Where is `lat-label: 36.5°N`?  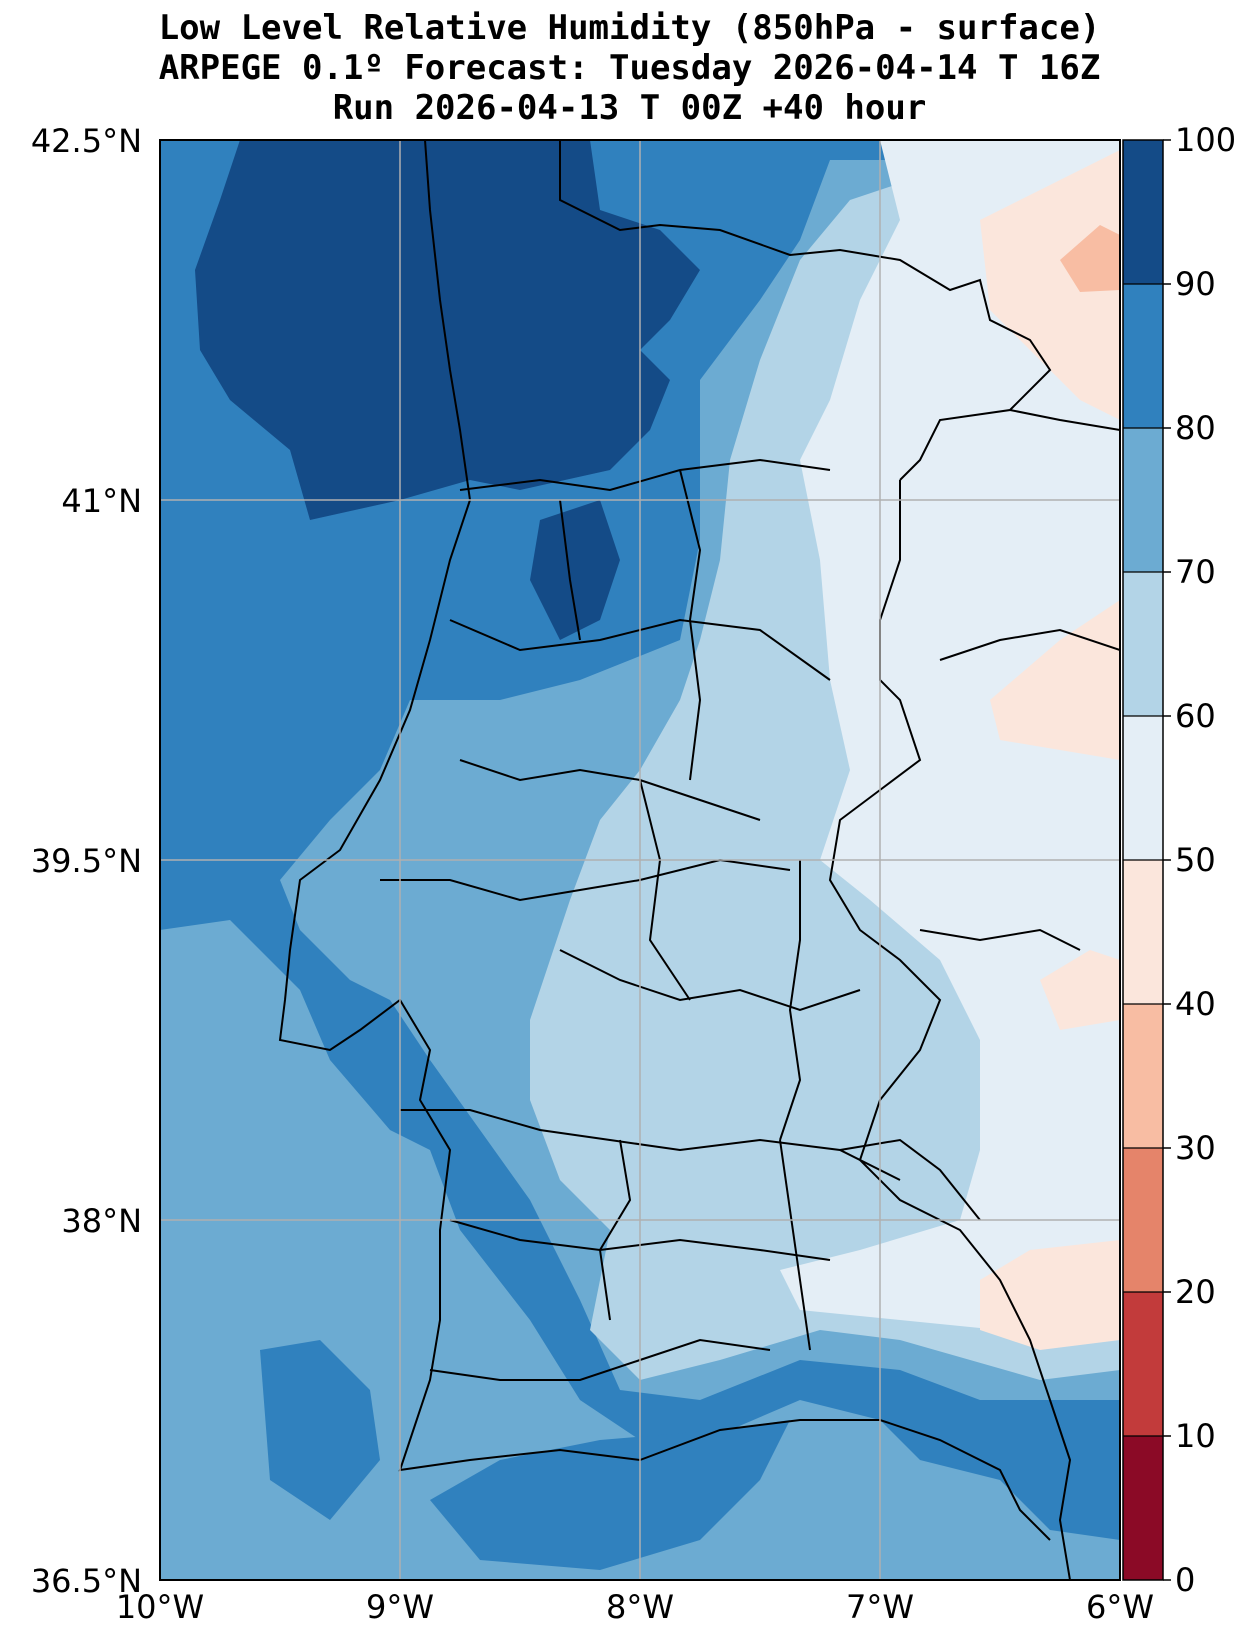
lat-label: 36.5°N is located at coordinates (86, 1581).